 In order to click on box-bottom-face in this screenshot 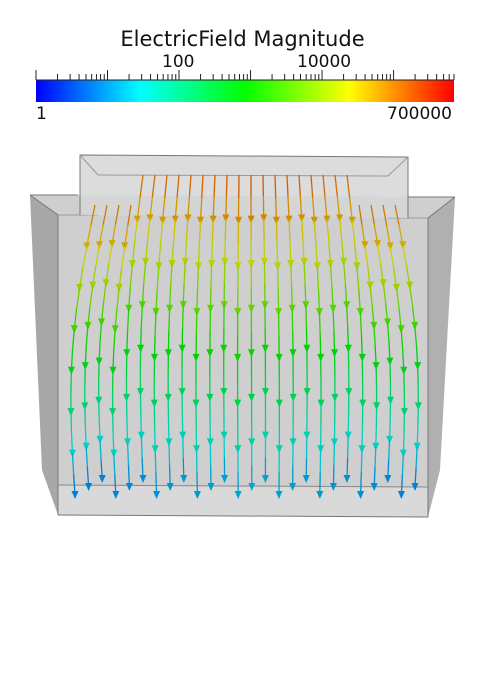, I will do `click(243, 501)`.